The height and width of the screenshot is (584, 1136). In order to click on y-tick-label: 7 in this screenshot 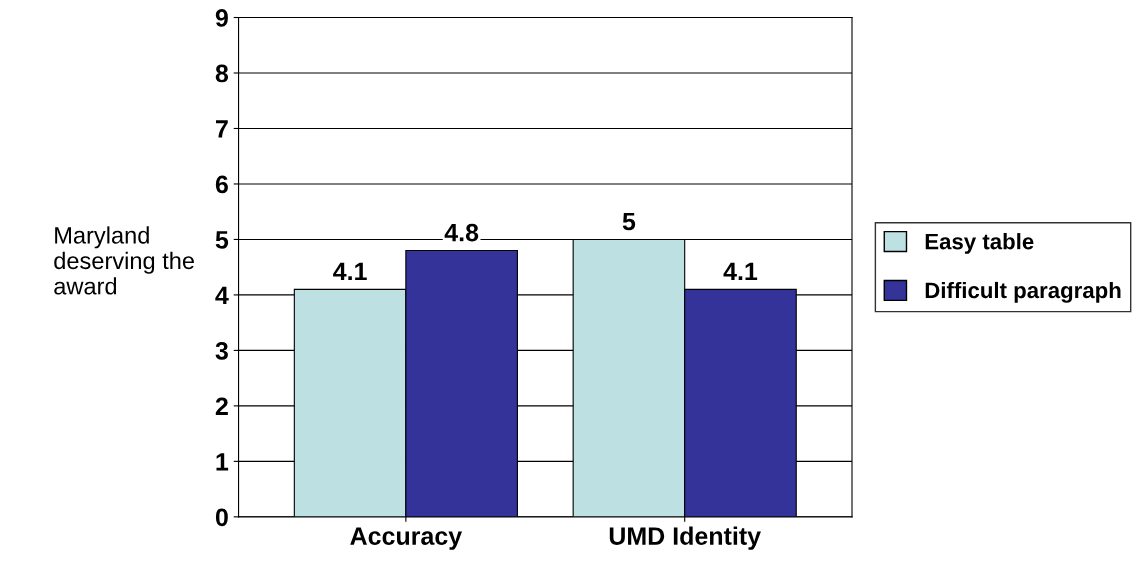, I will do `click(222, 129)`.